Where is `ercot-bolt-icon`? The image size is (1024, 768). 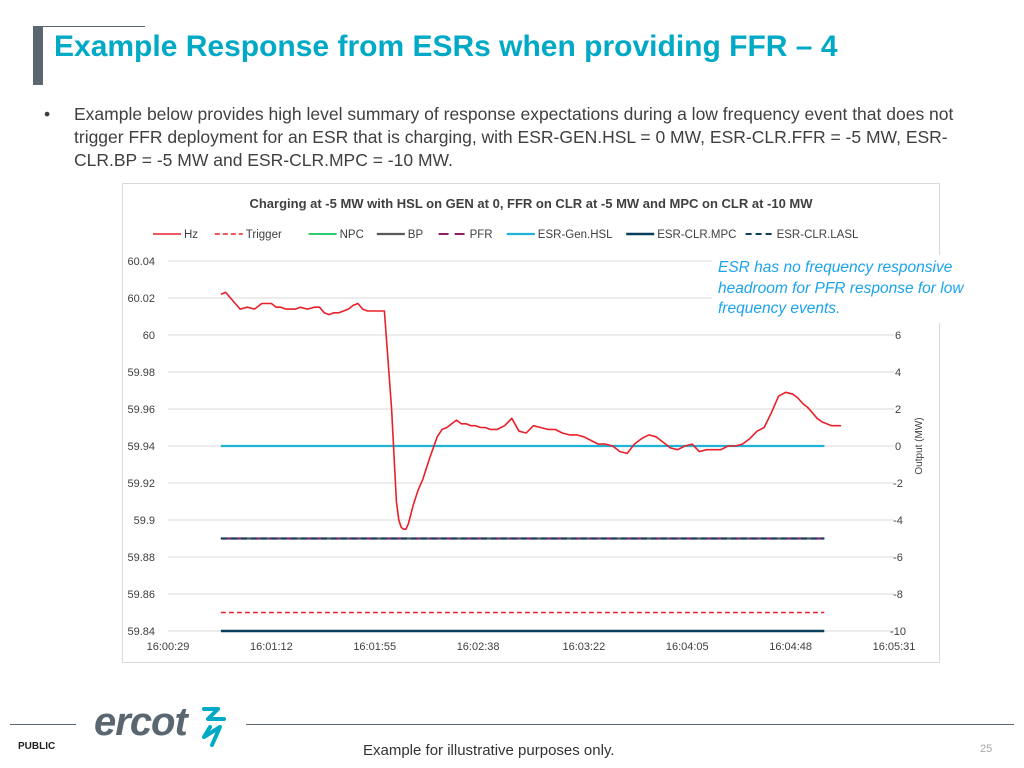
ercot-bolt-icon is located at coordinates (214, 727).